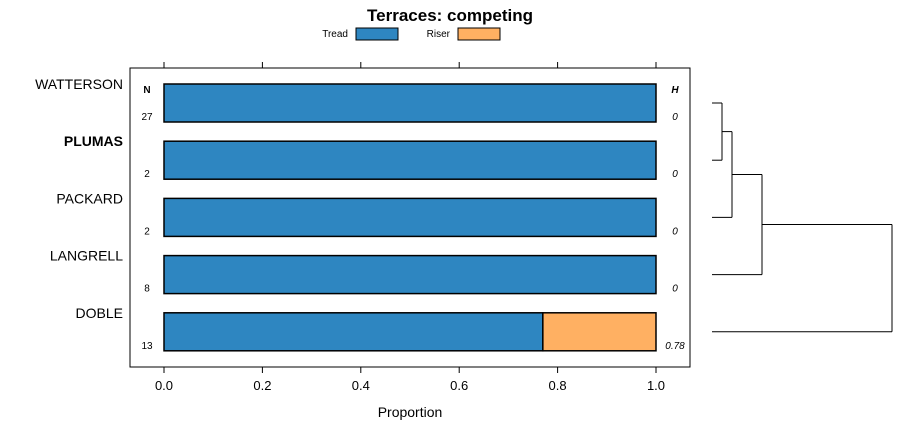 The width and height of the screenshot is (900, 440). I want to click on x-tick-label: 0.6, so click(459, 385).